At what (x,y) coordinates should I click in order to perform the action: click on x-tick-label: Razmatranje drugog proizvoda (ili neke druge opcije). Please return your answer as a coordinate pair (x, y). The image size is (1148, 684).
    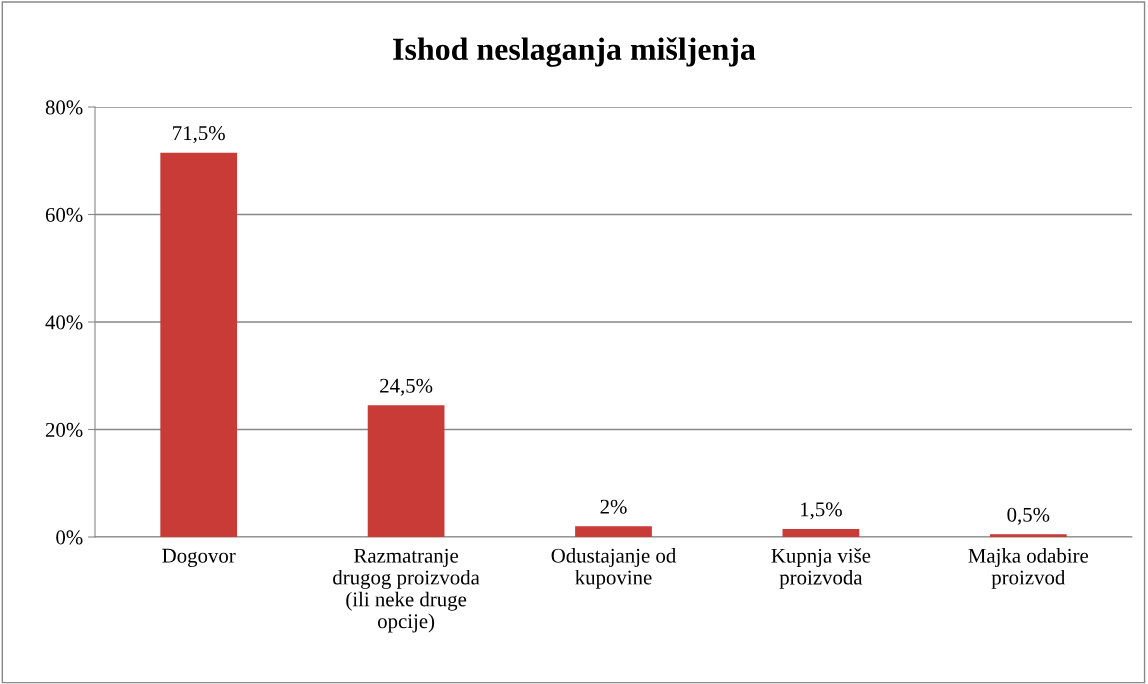
    Looking at the image, I should click on (406, 590).